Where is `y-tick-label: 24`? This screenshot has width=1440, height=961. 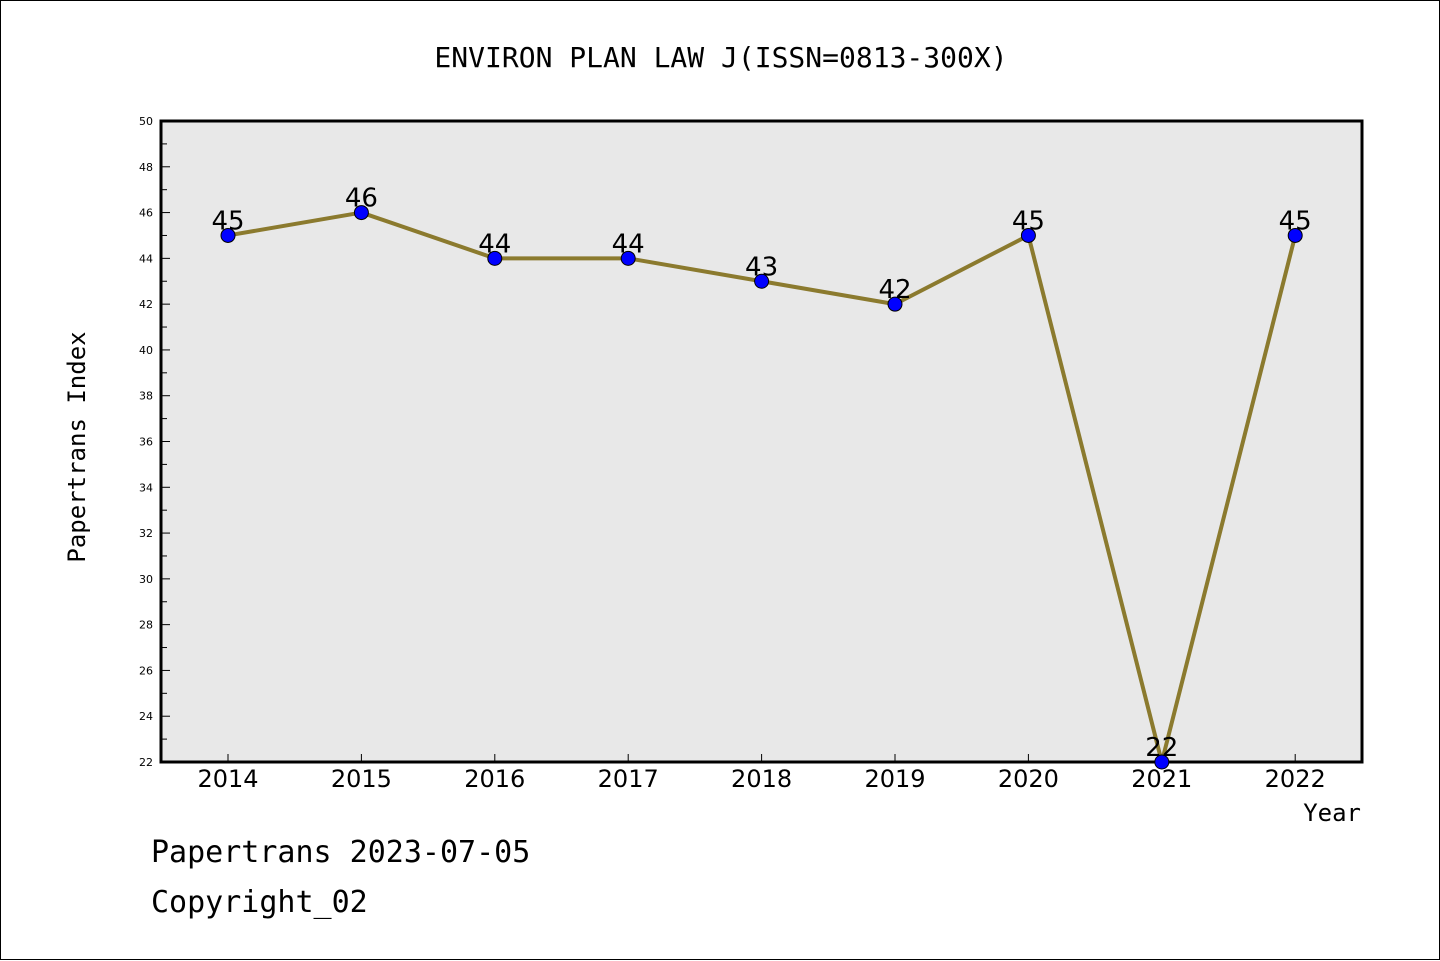 y-tick-label: 24 is located at coordinates (146, 716).